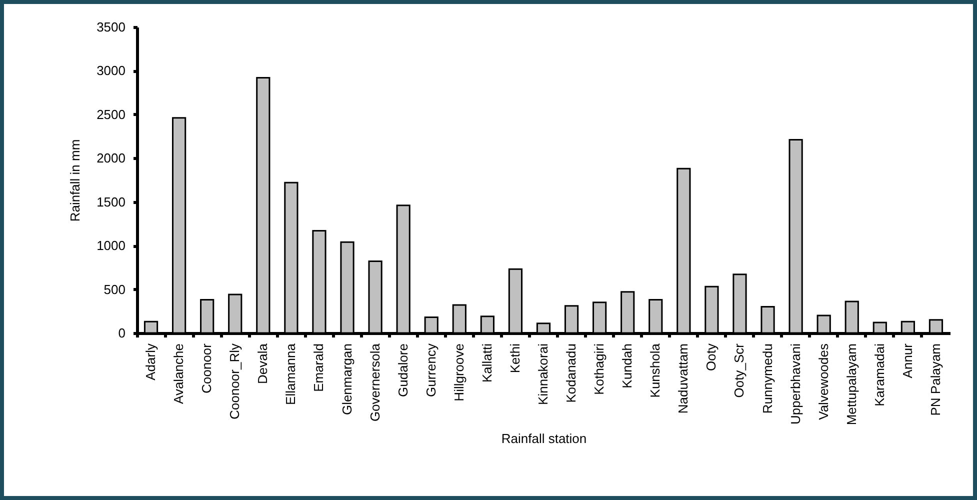  Describe the element at coordinates (206, 368) in the screenshot. I see `x-tick-label: Coonoor` at that location.